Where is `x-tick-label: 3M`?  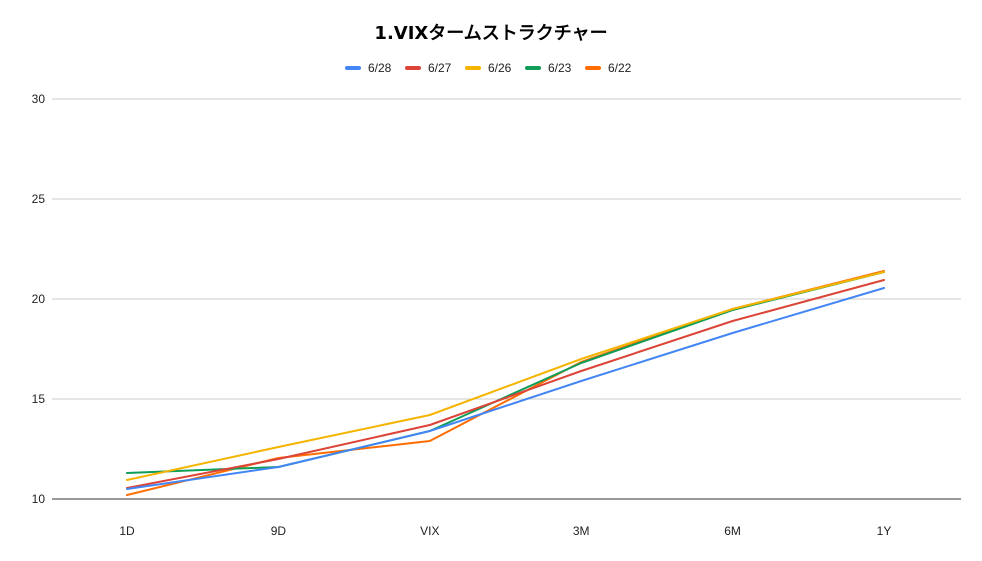 x-tick-label: 3M is located at coordinates (581, 531).